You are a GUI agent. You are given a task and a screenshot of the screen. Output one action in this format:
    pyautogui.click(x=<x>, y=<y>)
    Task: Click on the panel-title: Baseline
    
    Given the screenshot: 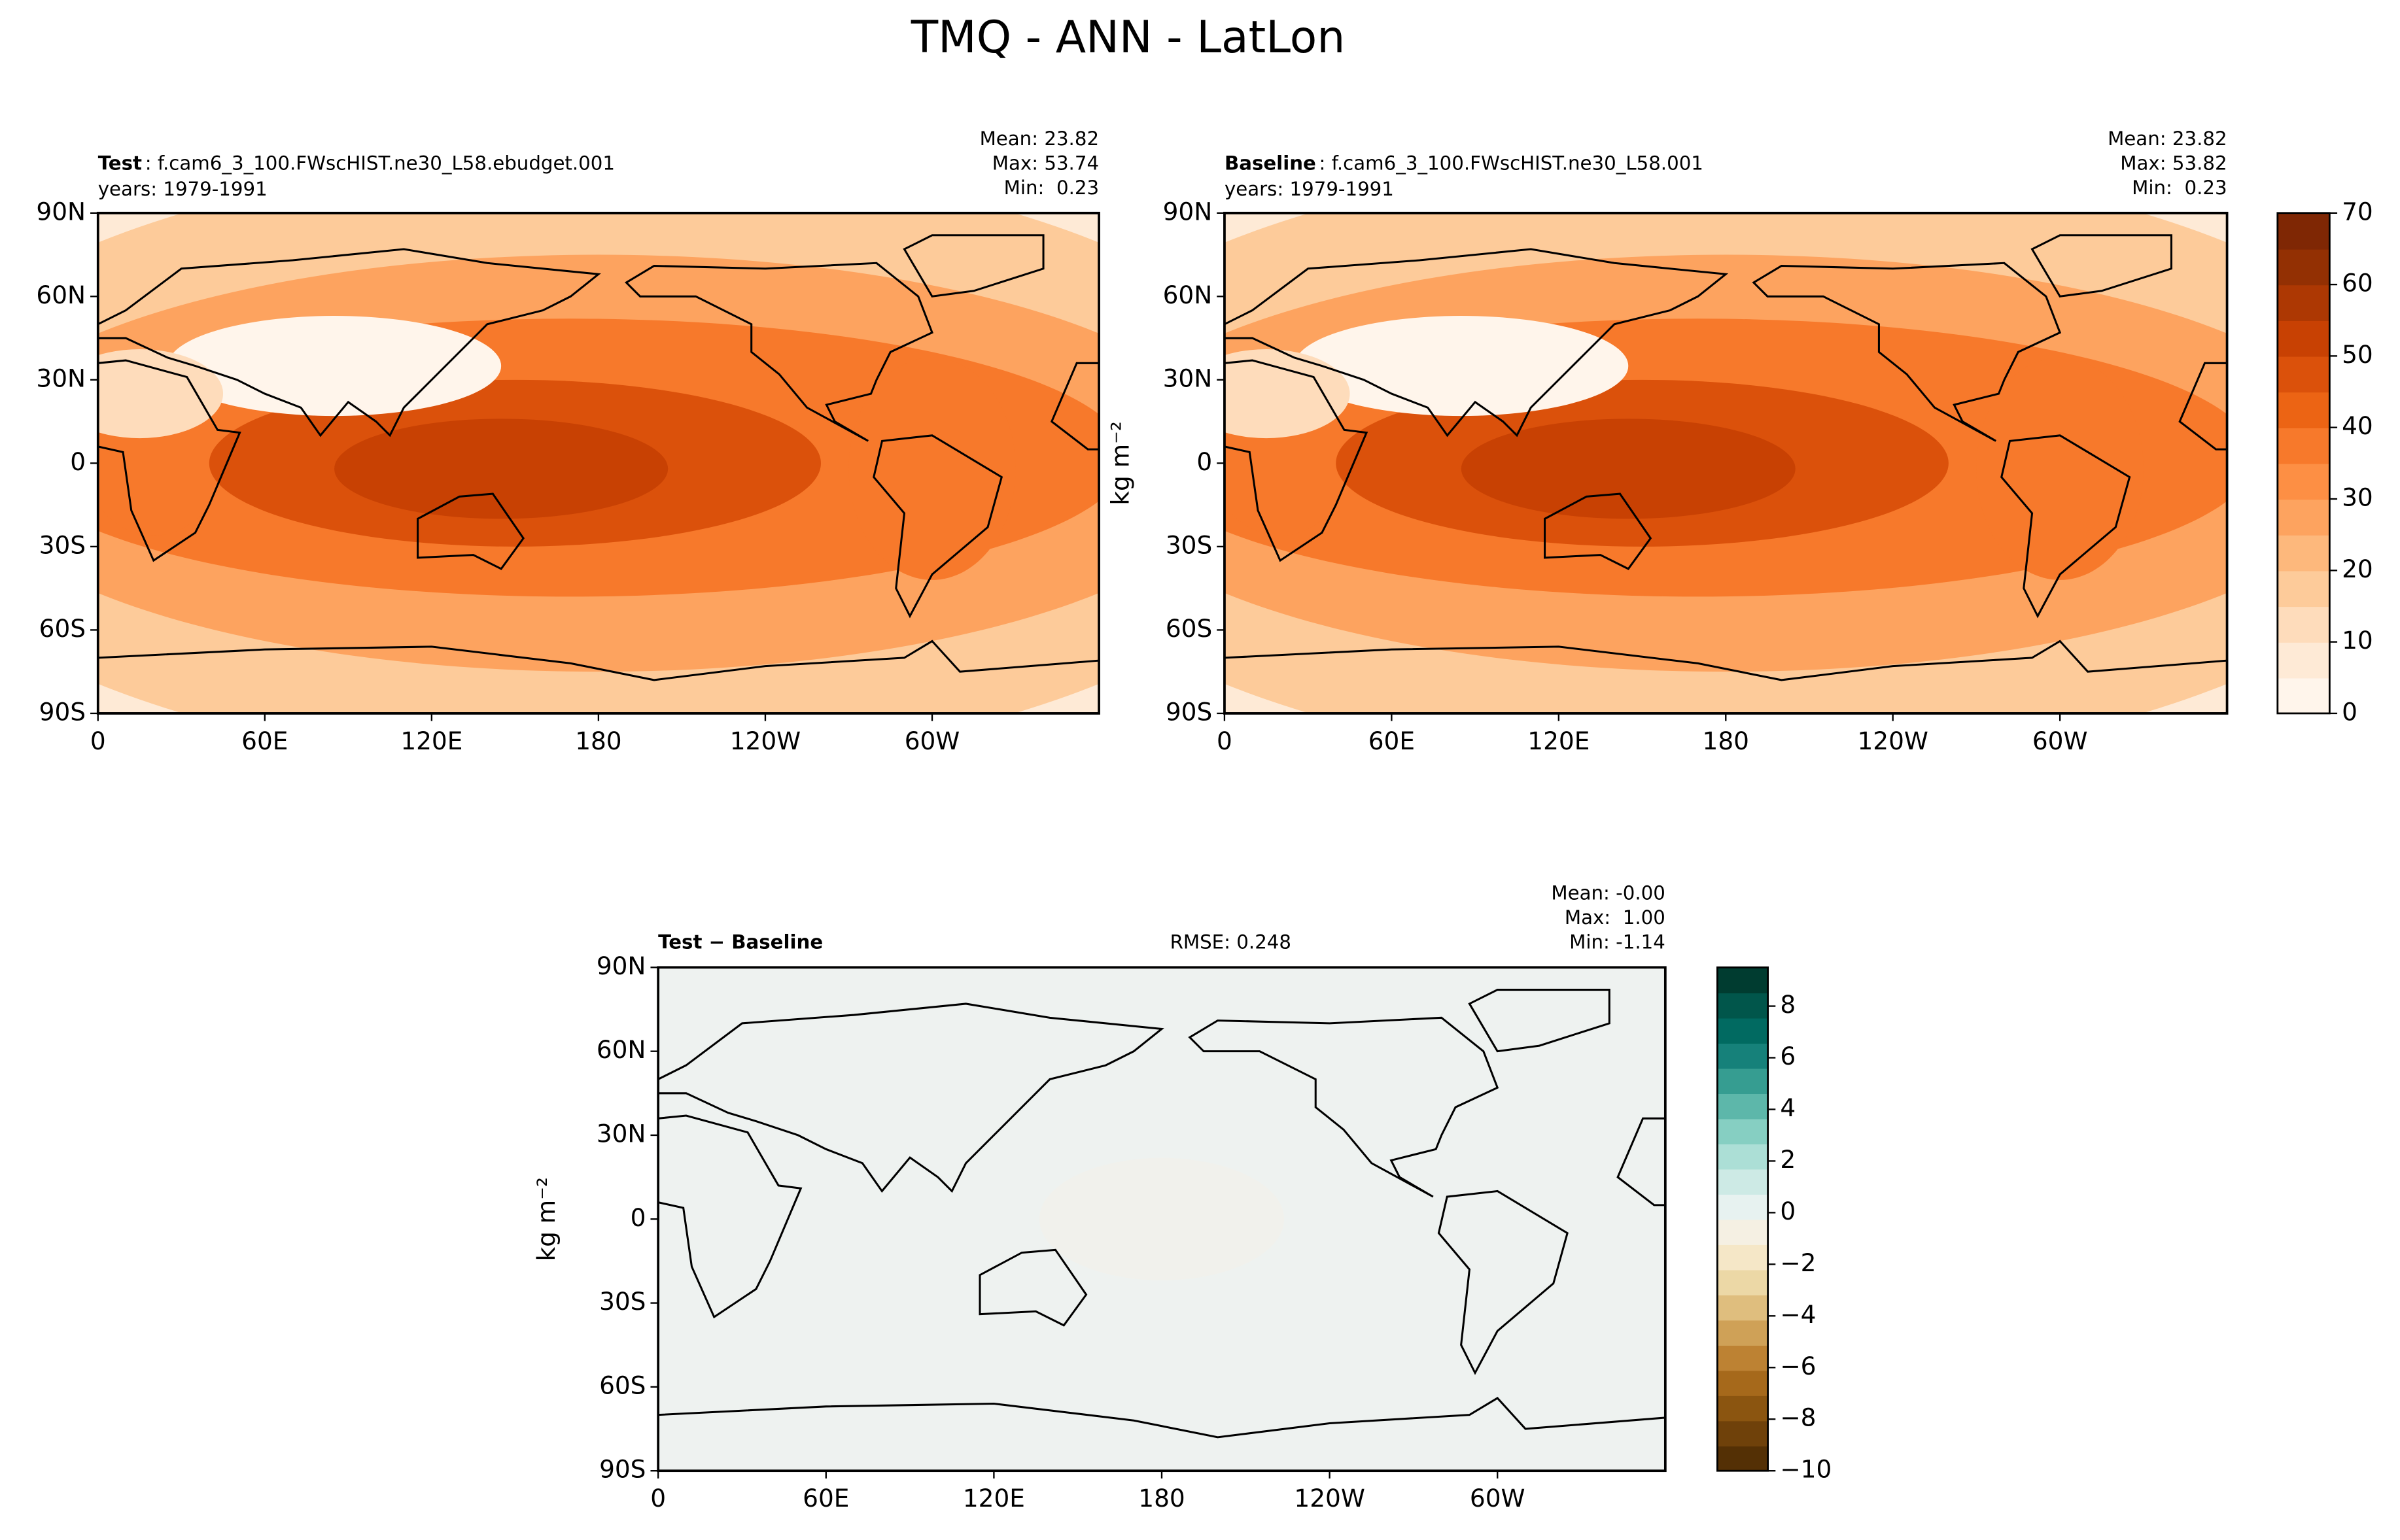 What is the action you would take?
    pyautogui.click(x=1270, y=163)
    